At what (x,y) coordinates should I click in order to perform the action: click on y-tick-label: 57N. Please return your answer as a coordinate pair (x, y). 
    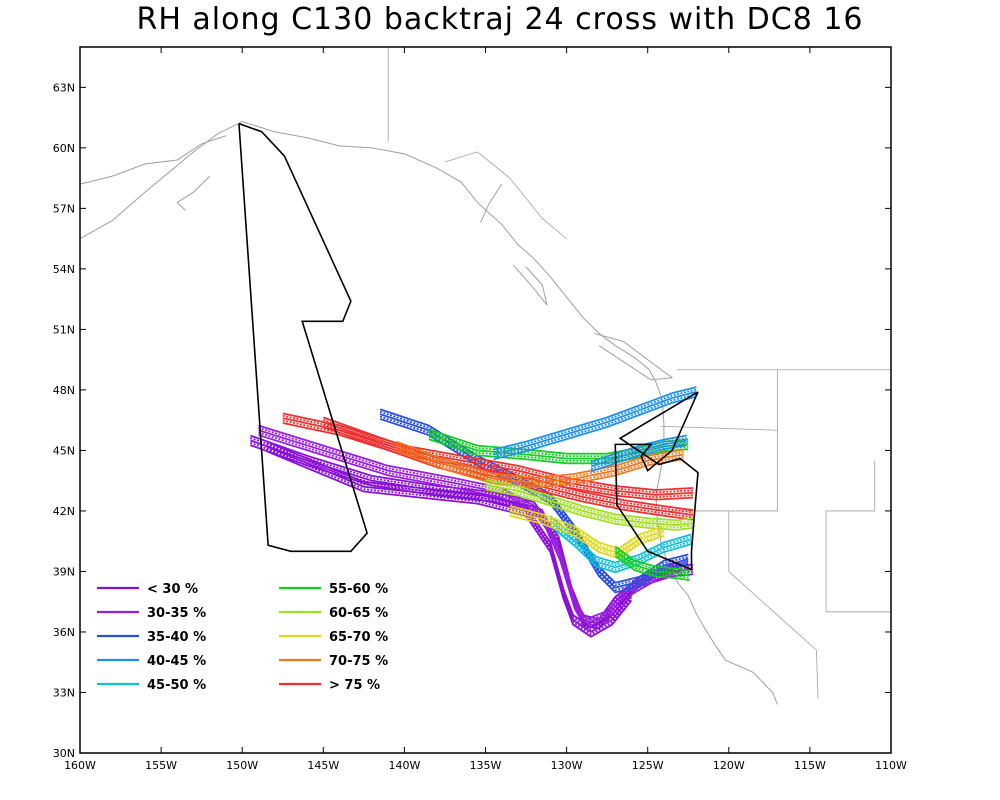
    Looking at the image, I should click on (64, 208).